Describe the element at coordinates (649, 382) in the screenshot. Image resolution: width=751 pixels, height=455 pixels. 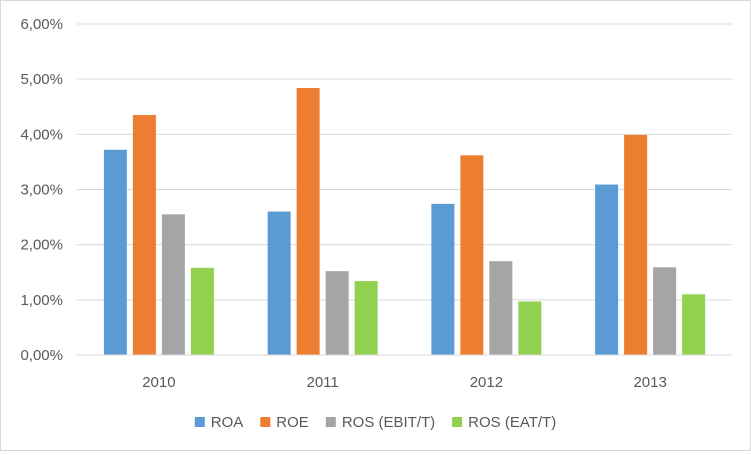
I see `x-tick-label: 2013` at that location.